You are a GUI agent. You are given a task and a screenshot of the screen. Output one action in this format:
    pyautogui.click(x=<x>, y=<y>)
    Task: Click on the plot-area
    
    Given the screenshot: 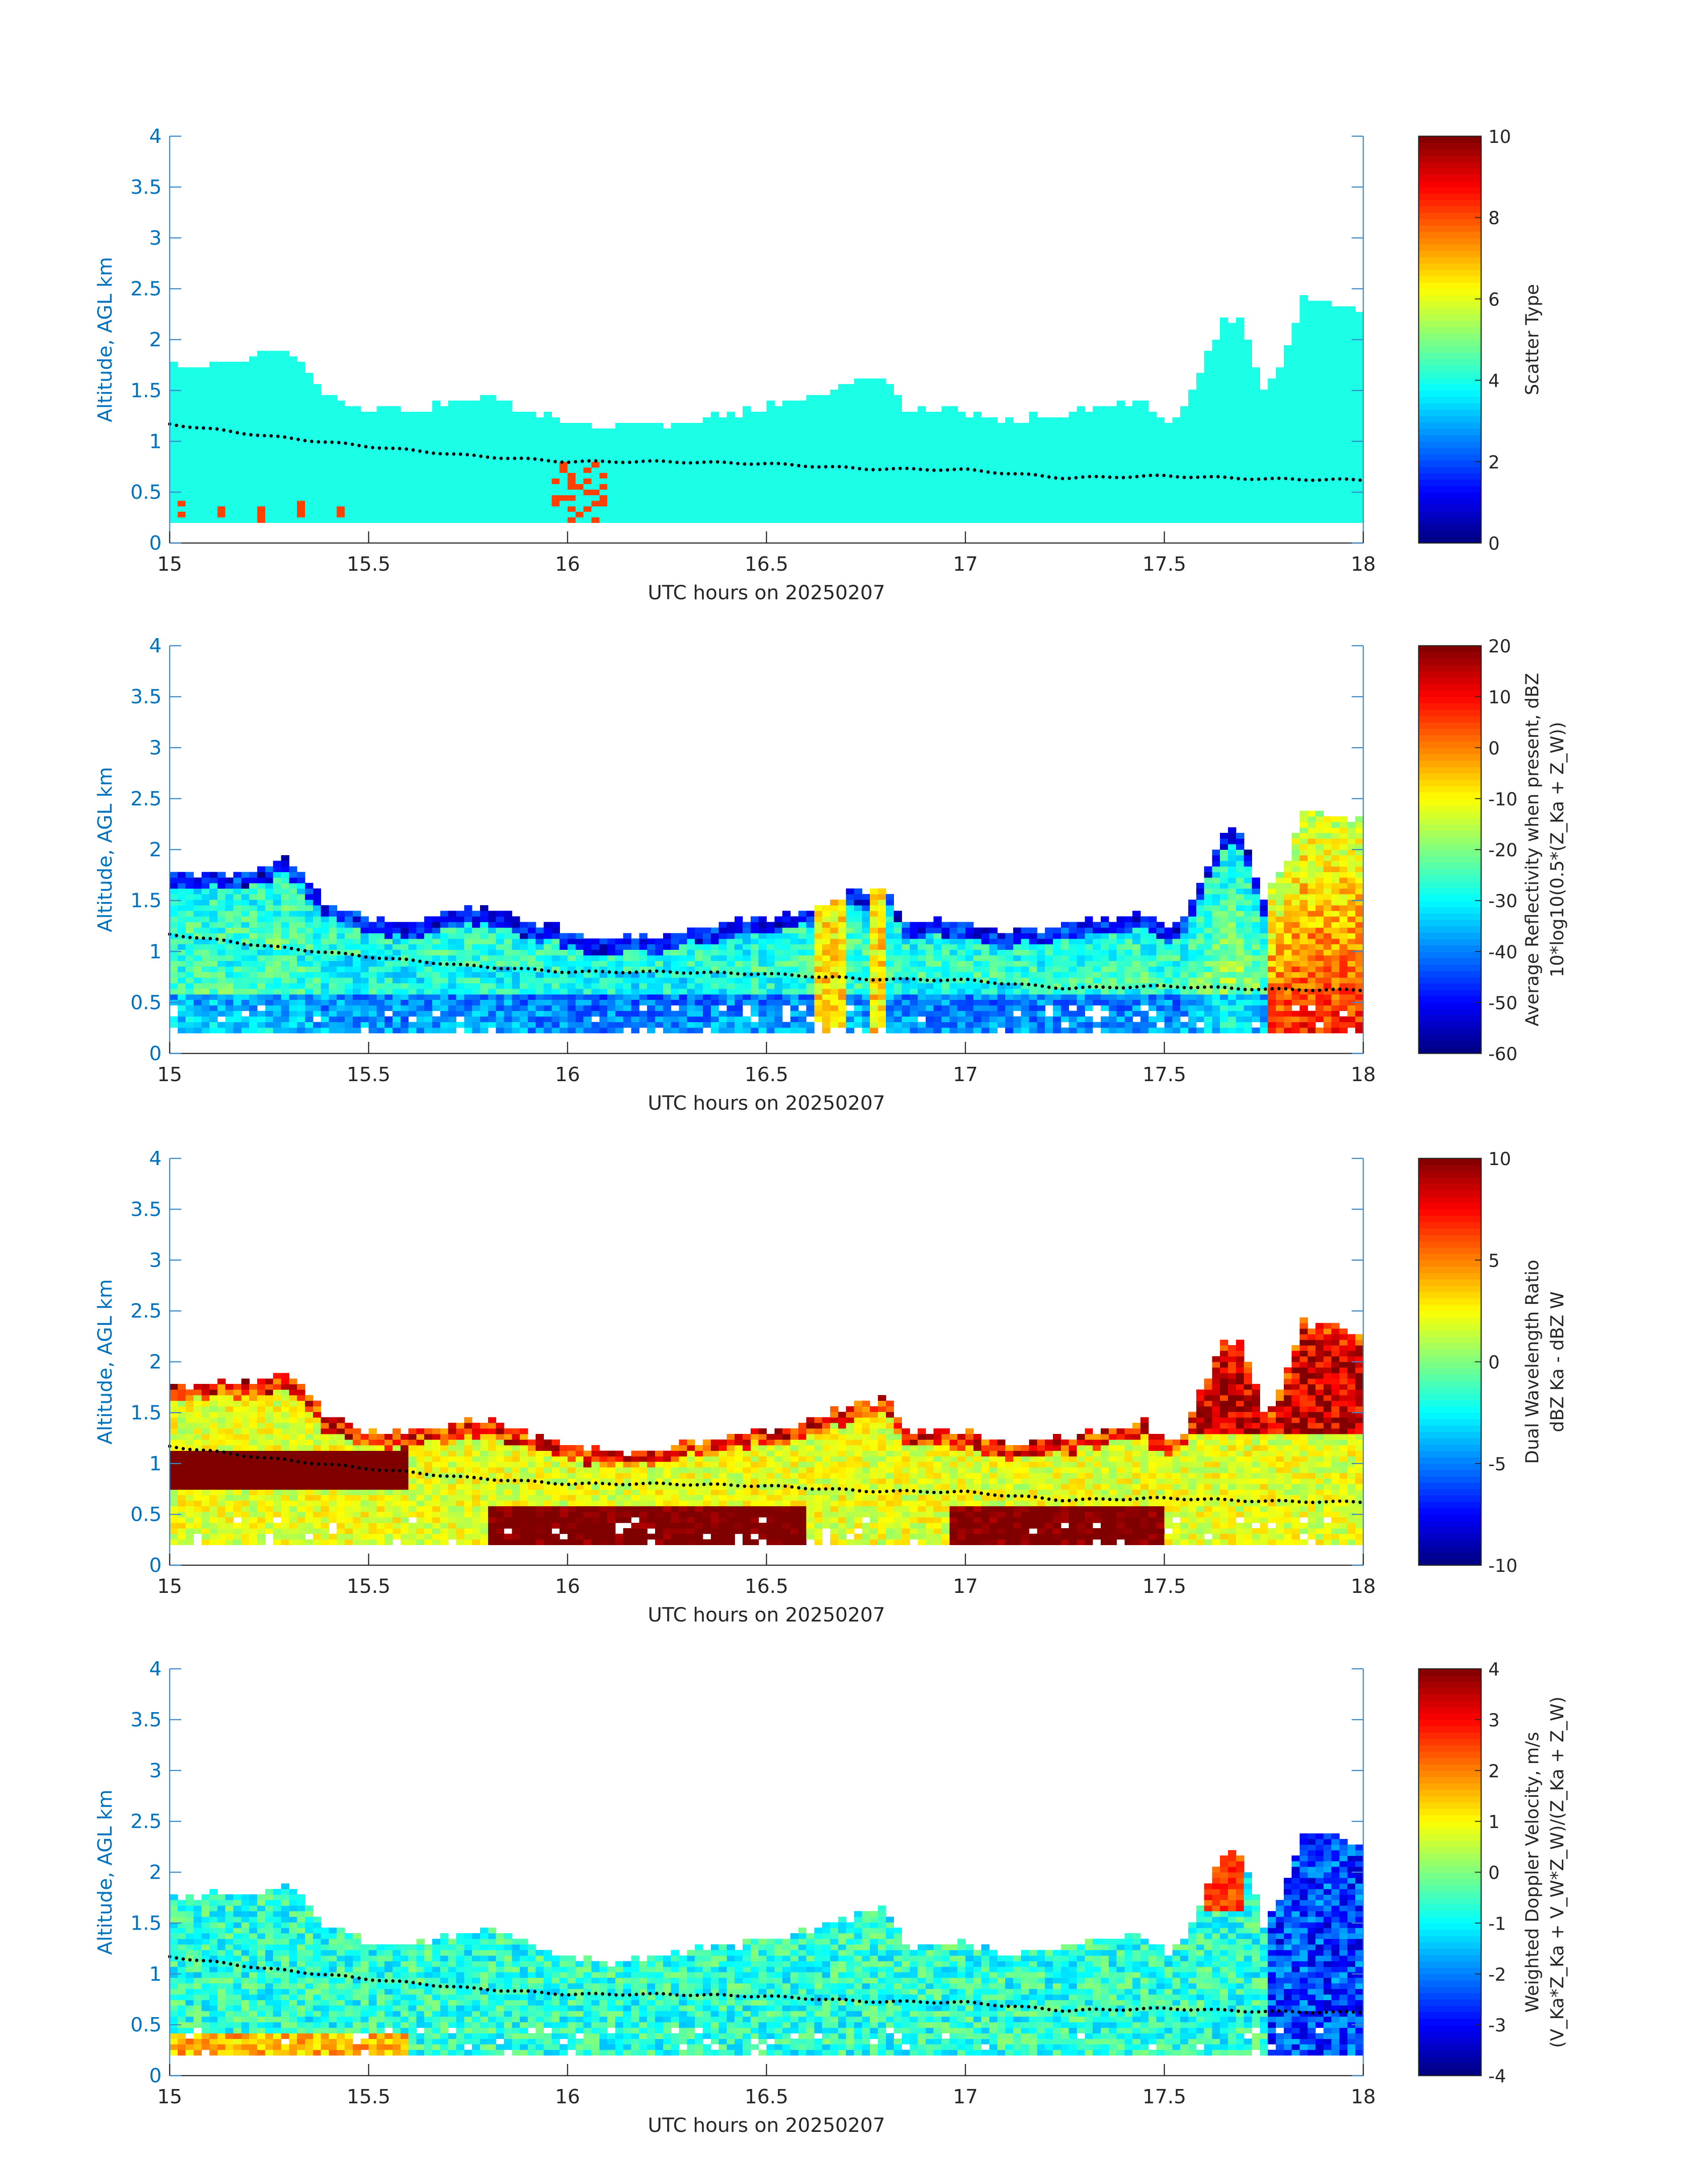 What is the action you would take?
    pyautogui.click(x=766, y=922)
    